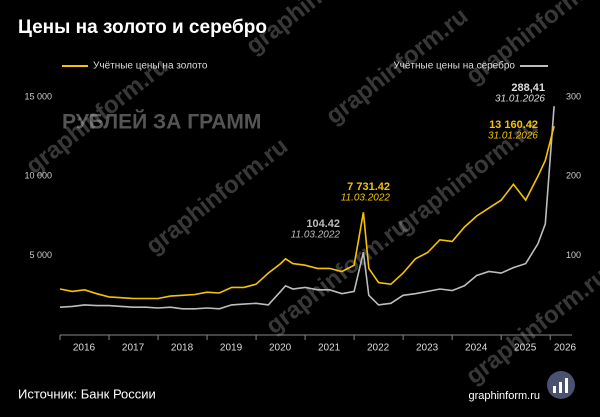  What do you see at coordinates (513, 125) in the screenshot?
I see `annotation-value: 13 160.42` at bounding box center [513, 125].